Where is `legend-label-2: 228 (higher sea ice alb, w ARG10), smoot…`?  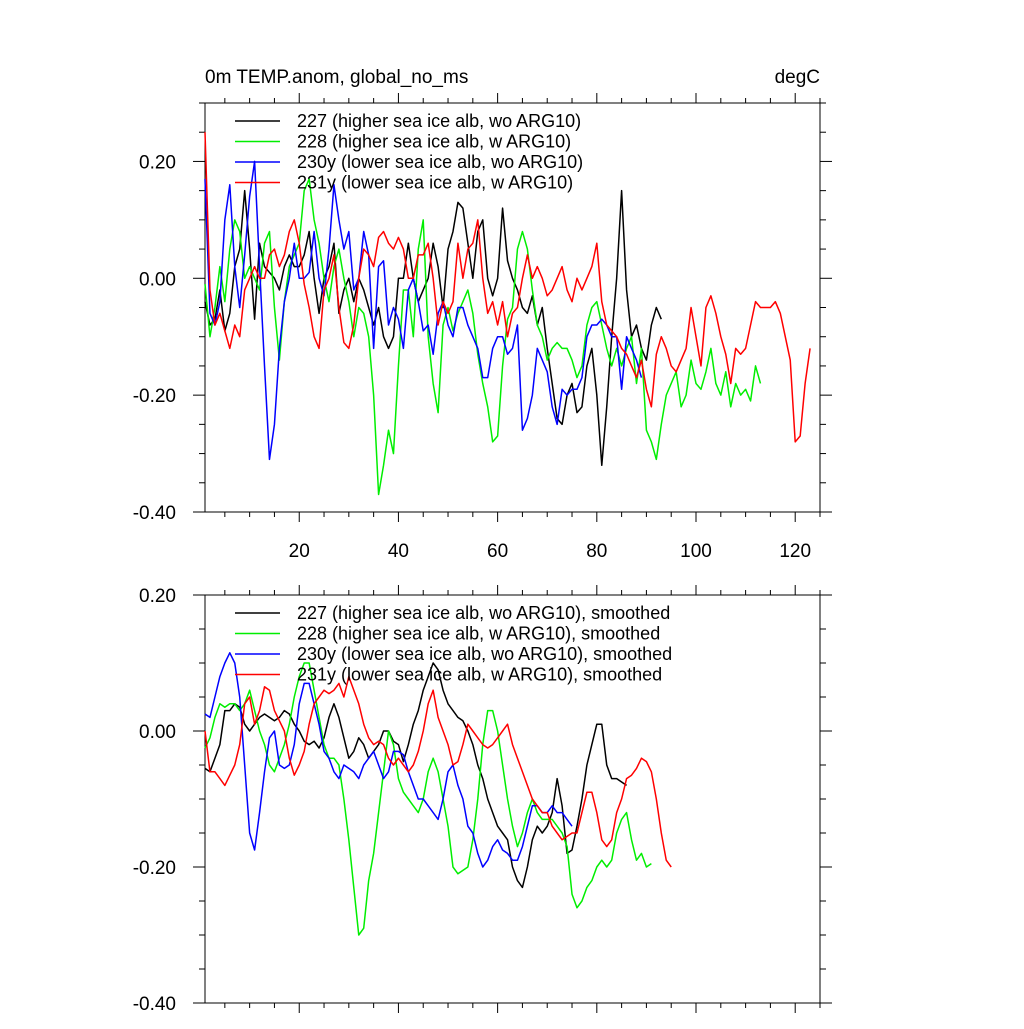 legend-label-2: 228 (higher sea ice alb, w ARG10), smoot… is located at coordinates (478, 634).